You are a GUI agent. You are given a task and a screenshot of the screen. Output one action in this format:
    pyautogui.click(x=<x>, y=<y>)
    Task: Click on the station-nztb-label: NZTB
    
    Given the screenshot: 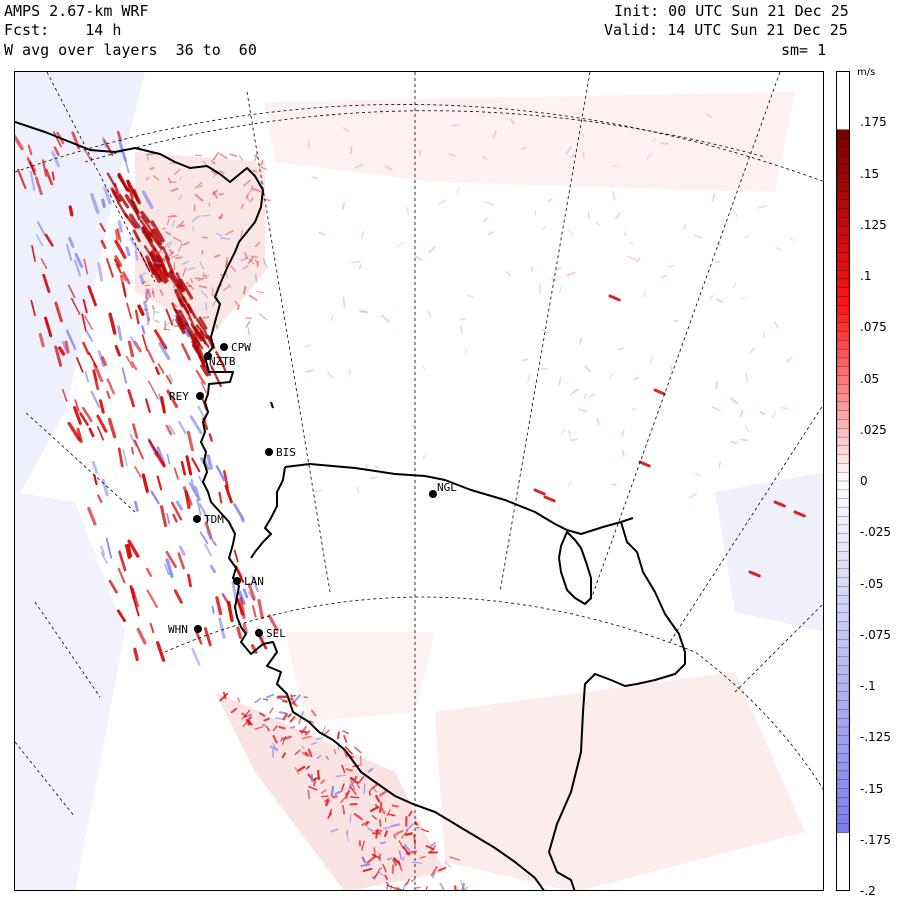 What is the action you would take?
    pyautogui.click(x=222, y=361)
    